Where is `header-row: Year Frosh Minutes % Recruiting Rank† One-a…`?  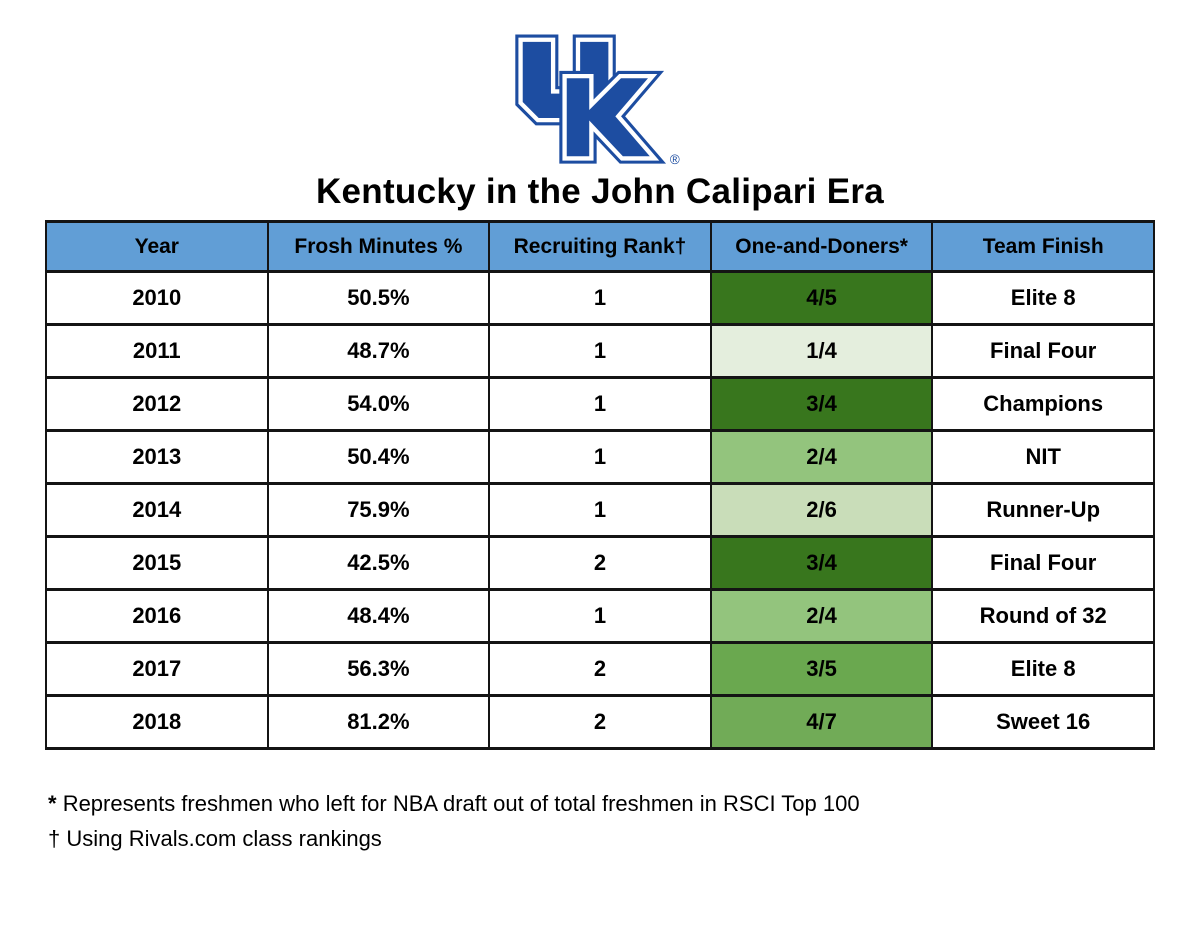 header-row: Year Frosh Minutes % Recruiting Rank† One-a… is located at coordinates (600, 246).